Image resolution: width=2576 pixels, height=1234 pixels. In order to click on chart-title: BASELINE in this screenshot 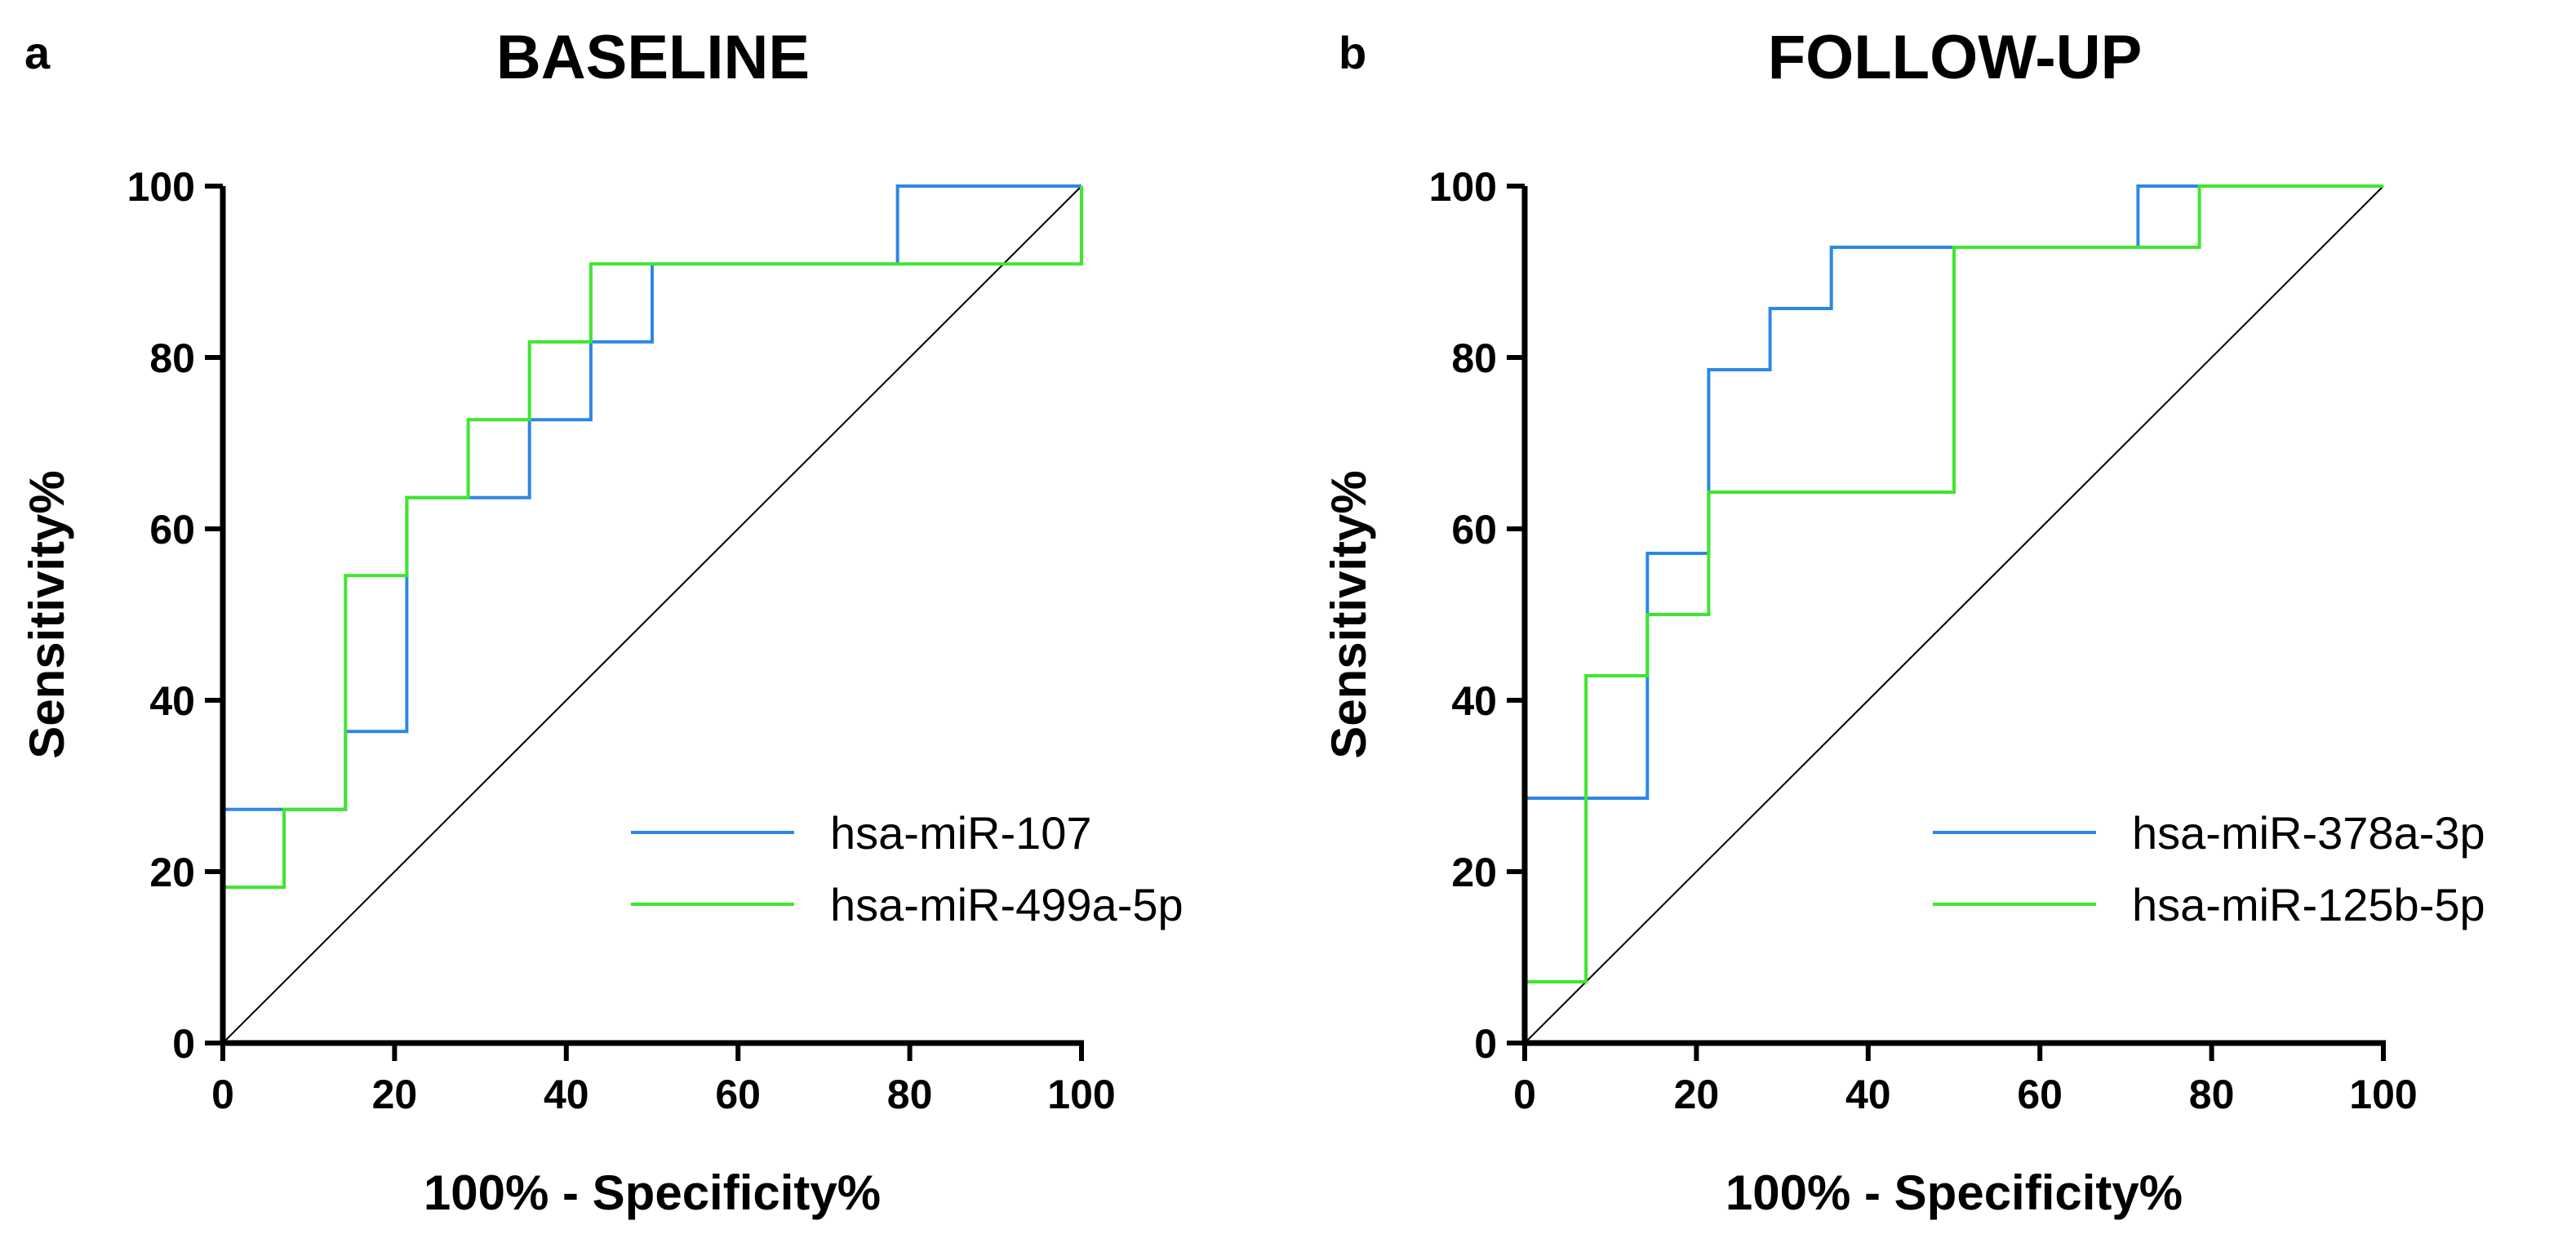, I will do `click(653, 58)`.